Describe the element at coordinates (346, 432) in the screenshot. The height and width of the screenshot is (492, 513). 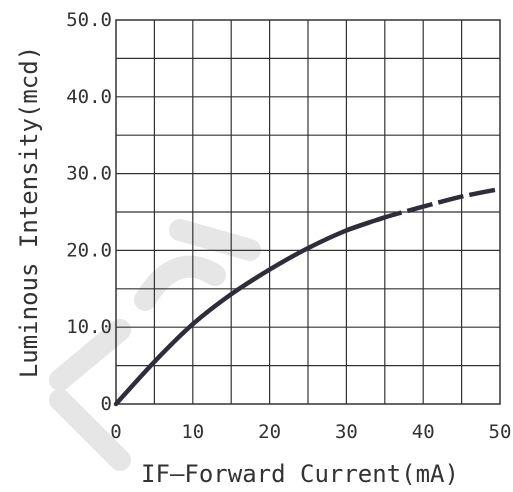
I see `x-tick-label: 30` at that location.